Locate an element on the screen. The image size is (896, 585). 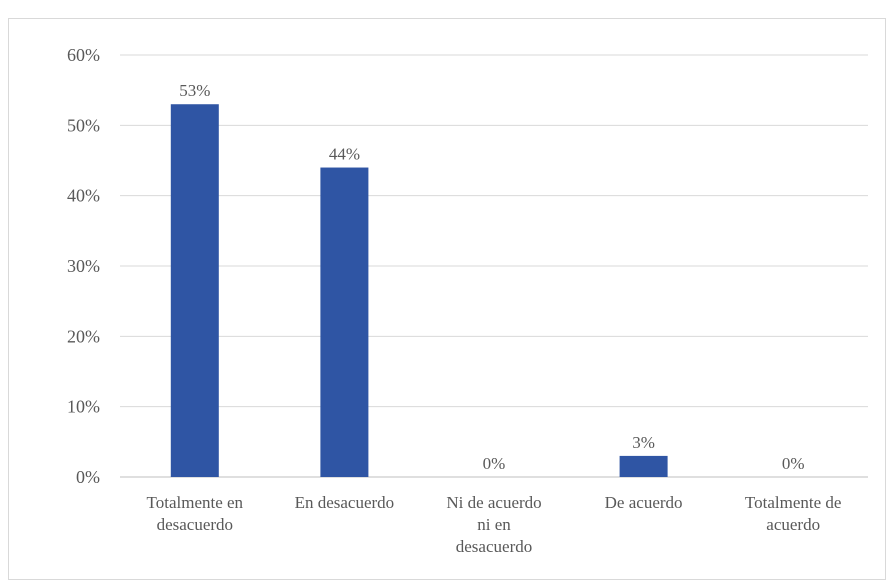
y-tick-label: 0% is located at coordinates (88, 477).